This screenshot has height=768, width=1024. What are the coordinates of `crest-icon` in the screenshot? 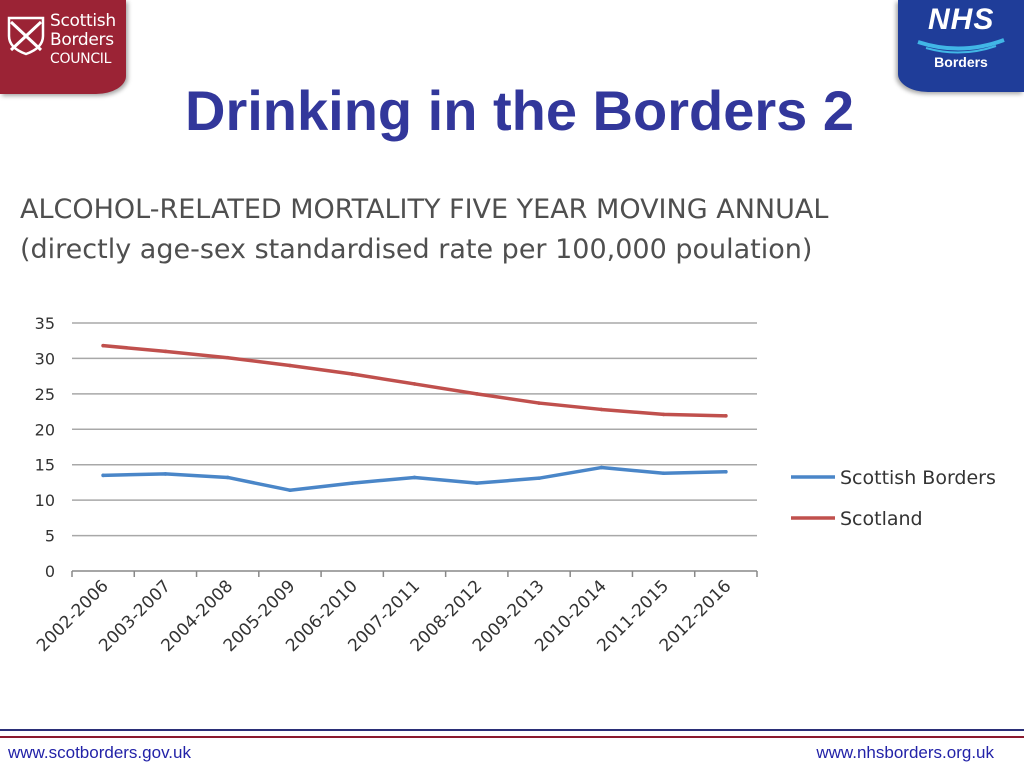 It's located at (26, 36).